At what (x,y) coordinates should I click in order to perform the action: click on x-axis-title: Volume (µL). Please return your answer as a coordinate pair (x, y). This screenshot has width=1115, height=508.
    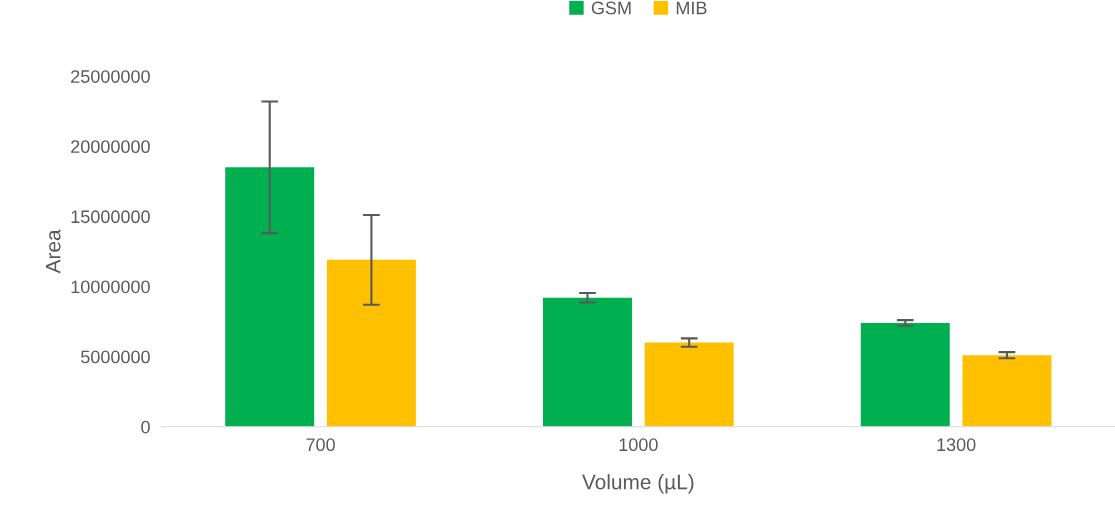
    Looking at the image, I should click on (638, 484).